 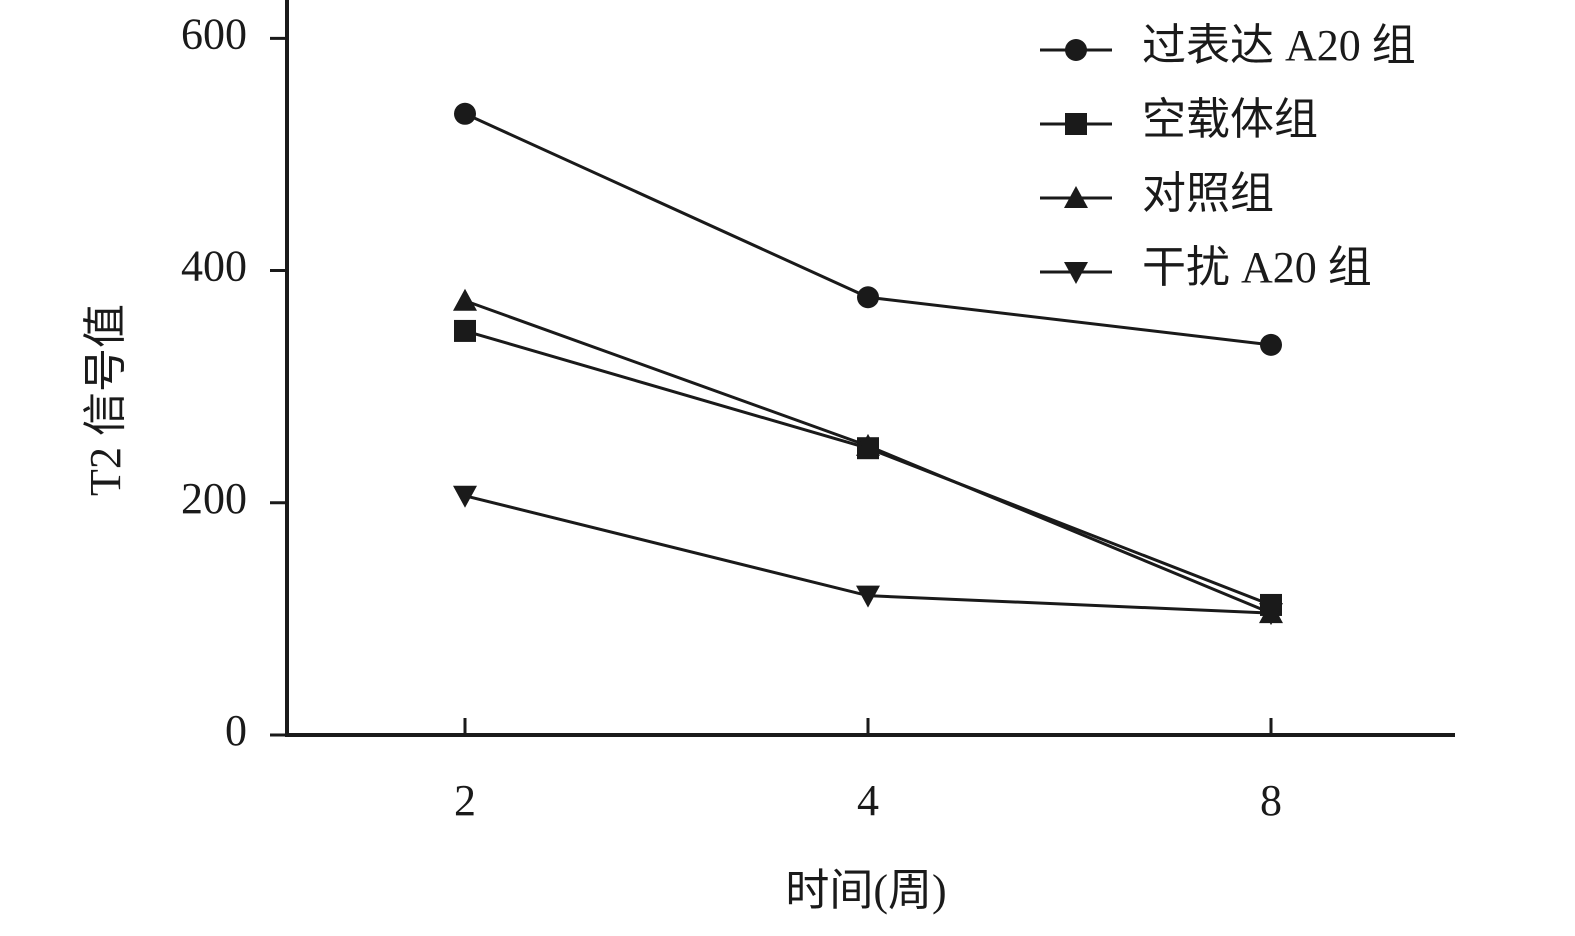 What do you see at coordinates (465, 800) in the screenshot?
I see `x-tick-label: 2` at bounding box center [465, 800].